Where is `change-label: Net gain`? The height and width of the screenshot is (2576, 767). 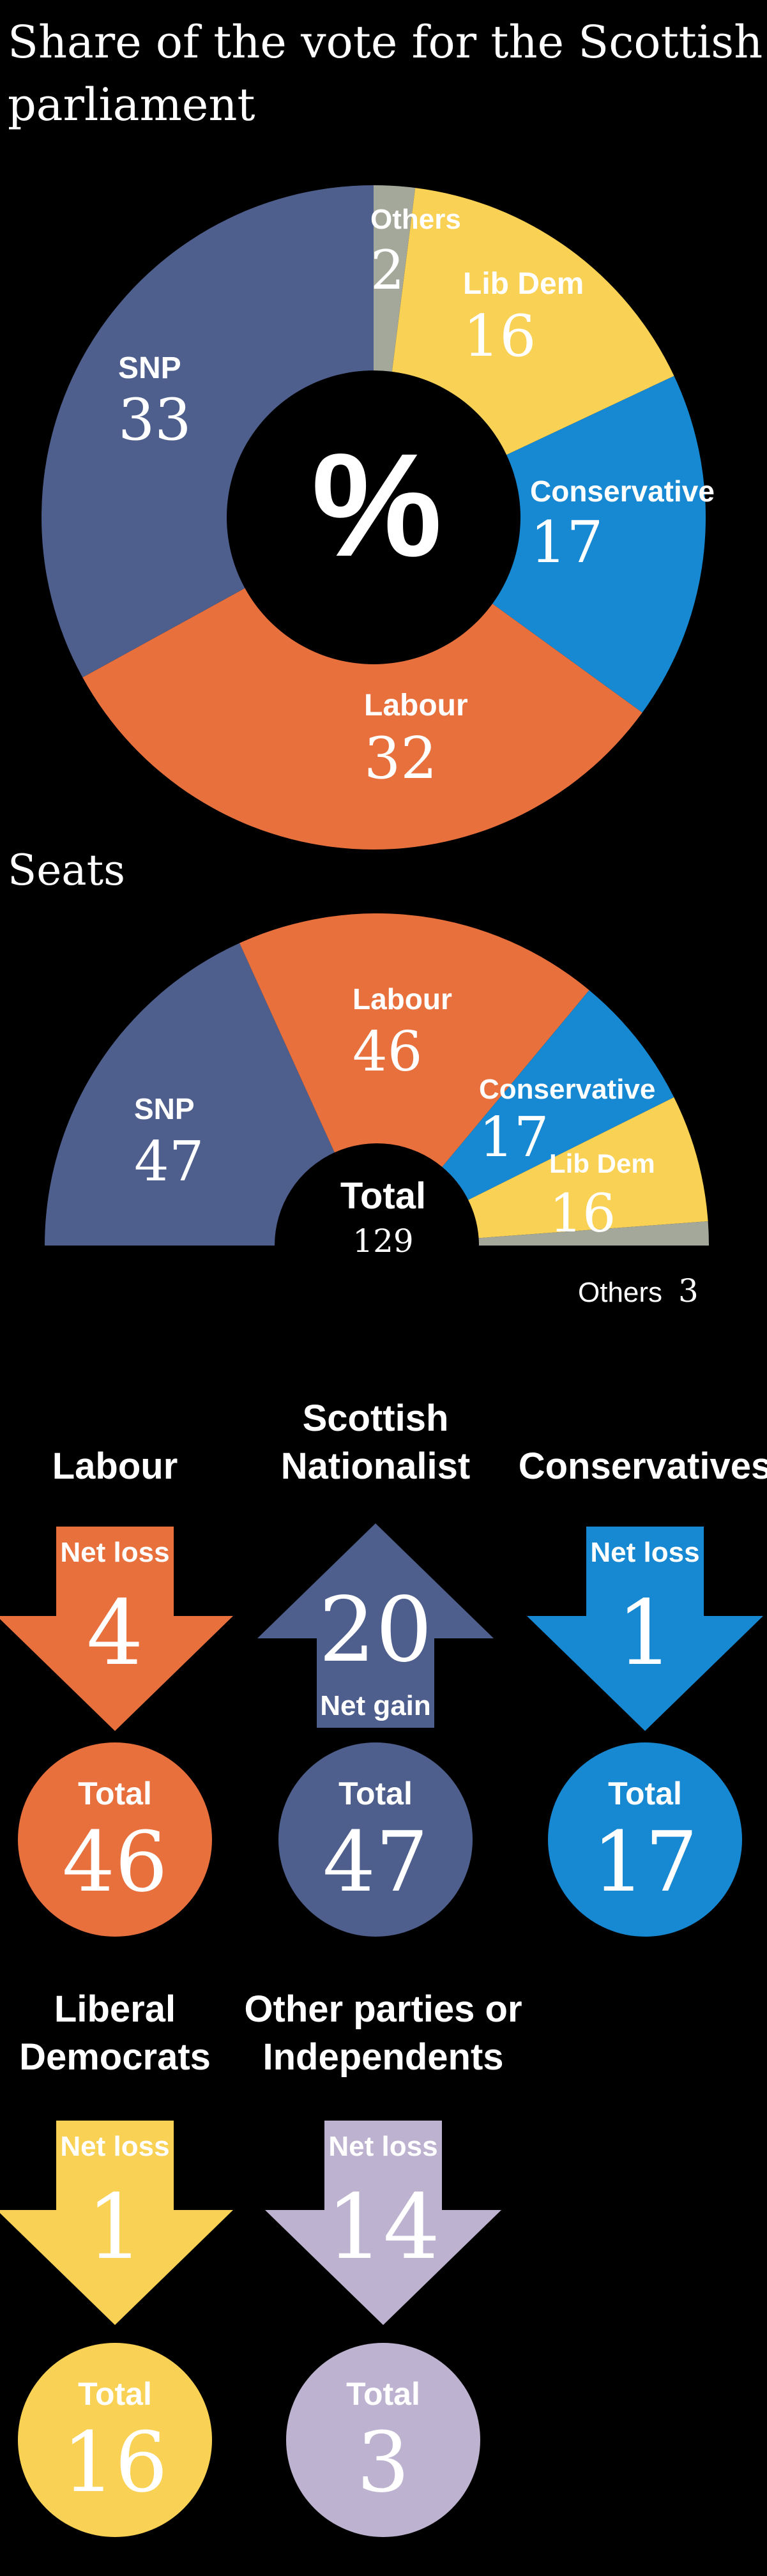
change-label: Net gain is located at coordinates (375, 1706).